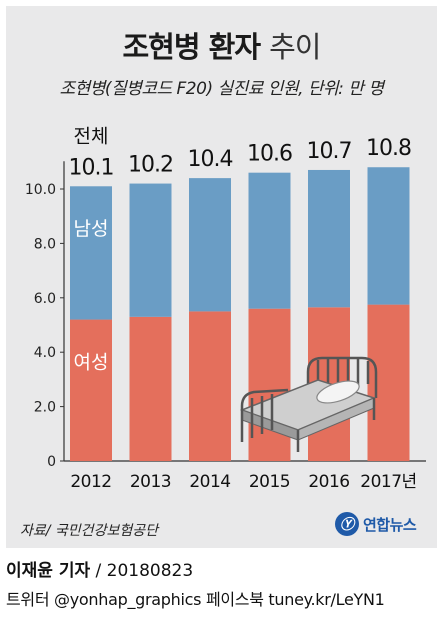 The image size is (443, 633). What do you see at coordinates (390, 524) in the screenshot?
I see `logo-text: 연합뉴스` at bounding box center [390, 524].